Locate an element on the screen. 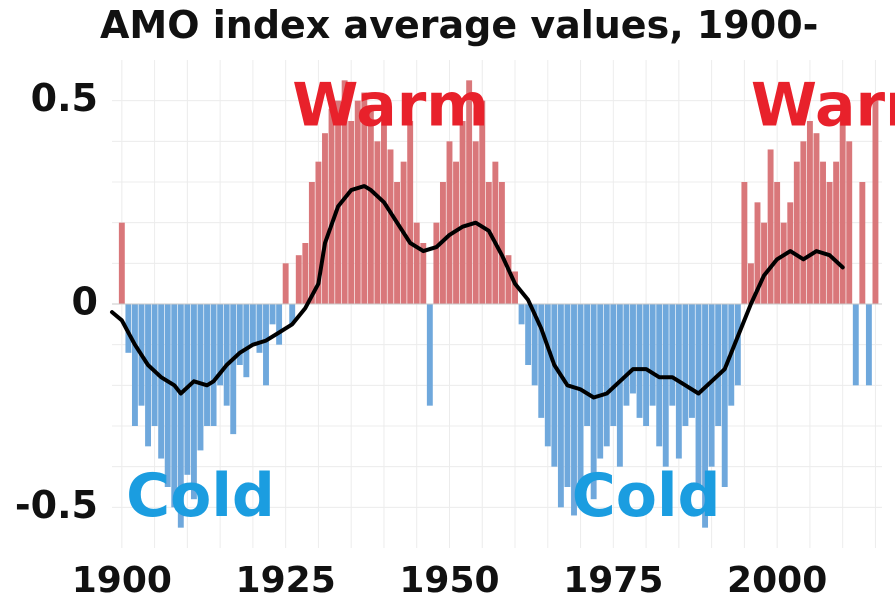 This screenshot has width=895, height=610. x-tick-label: 1925 is located at coordinates (286, 580).